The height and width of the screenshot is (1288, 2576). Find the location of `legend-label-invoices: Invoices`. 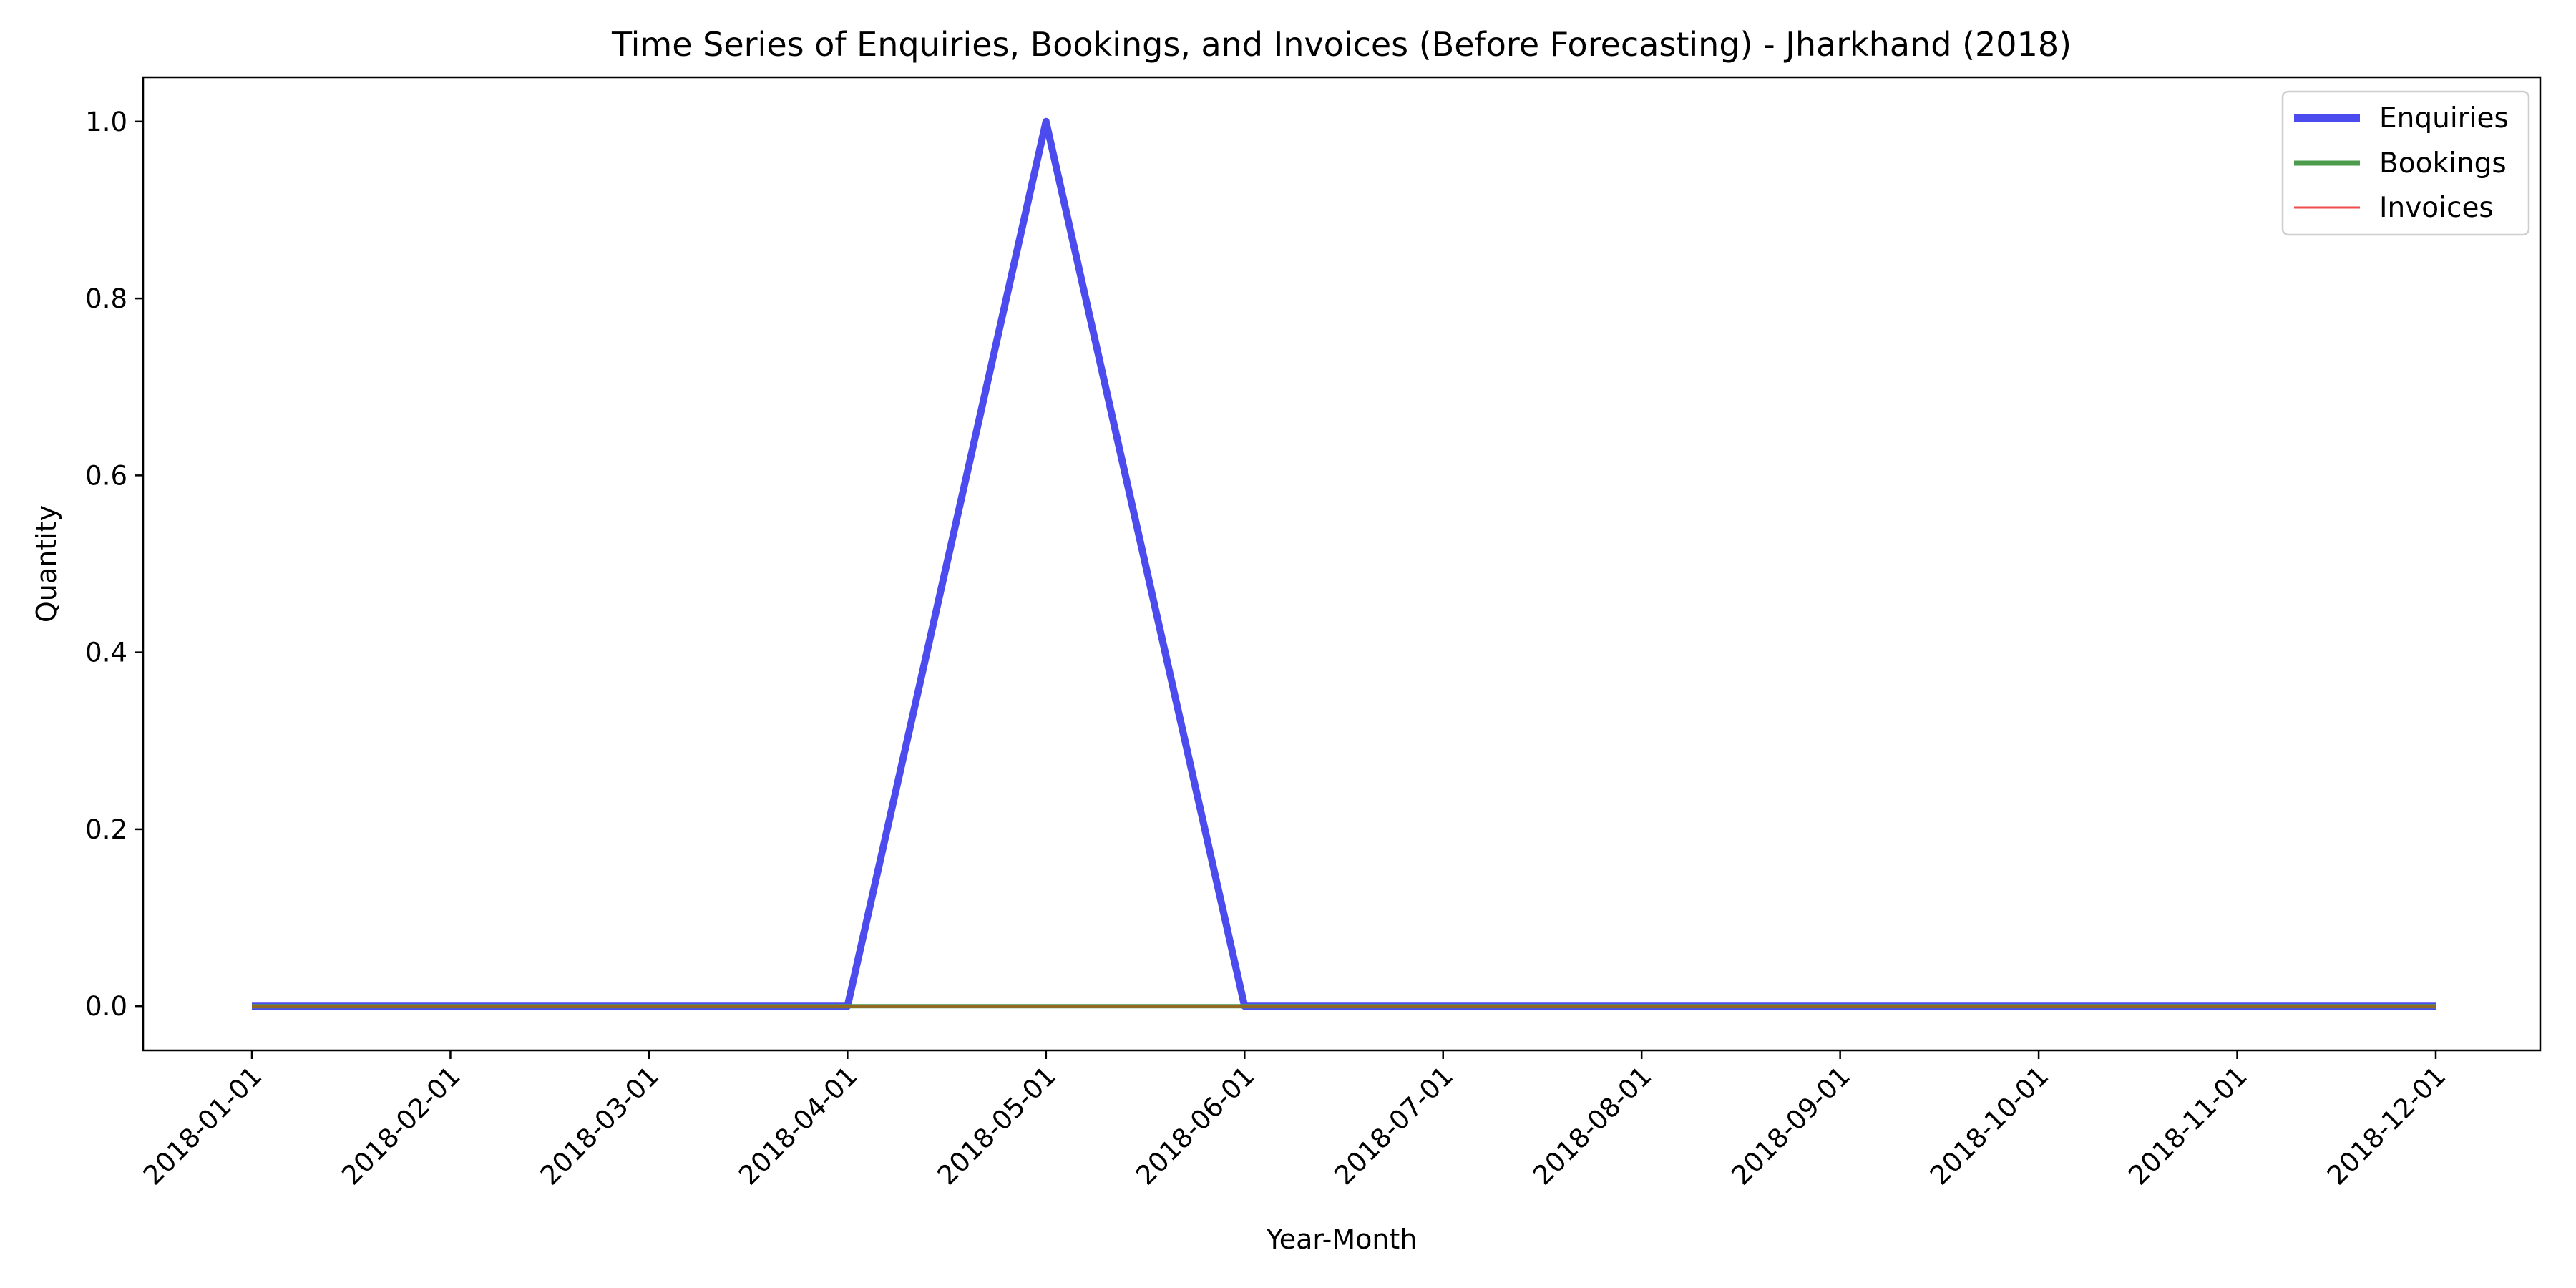

legend-label-invoices: Invoices is located at coordinates (2436, 208).